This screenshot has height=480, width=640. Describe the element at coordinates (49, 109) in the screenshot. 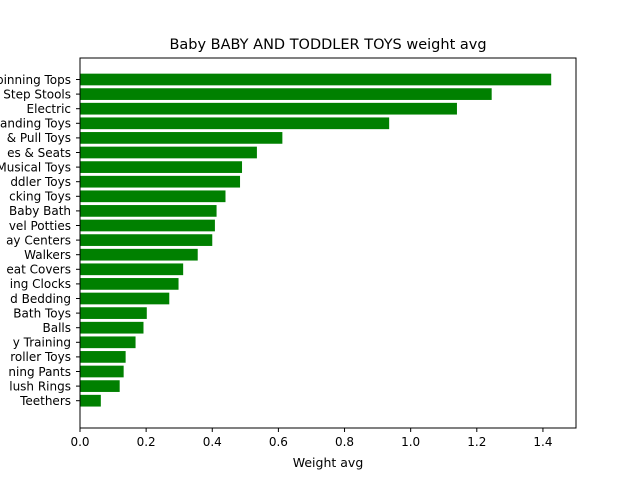

I see `y-tick-label-2: Electric` at that location.